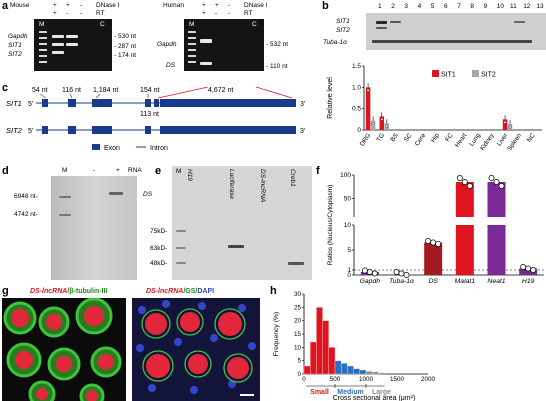 The width and height of the screenshot is (546, 401). I want to click on human-dnase-plus1: +, so click(204, 5).